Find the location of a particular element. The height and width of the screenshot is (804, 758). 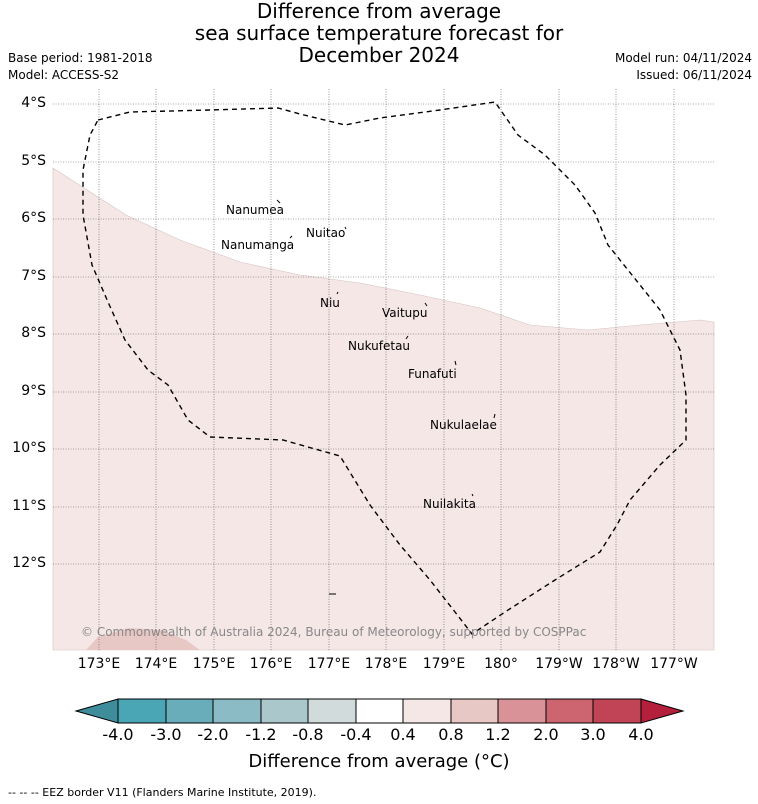

lon-label-175e: 175°E is located at coordinates (214, 664).